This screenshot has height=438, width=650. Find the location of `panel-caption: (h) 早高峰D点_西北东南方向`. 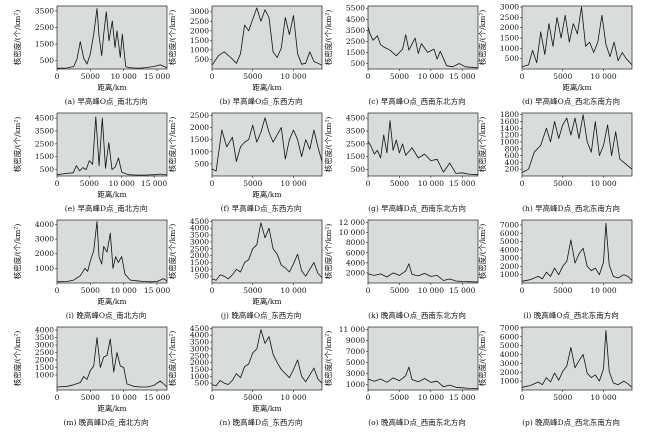

panel-caption: (h) 早高峰D点_西北东南方向 is located at coordinates (571, 208).